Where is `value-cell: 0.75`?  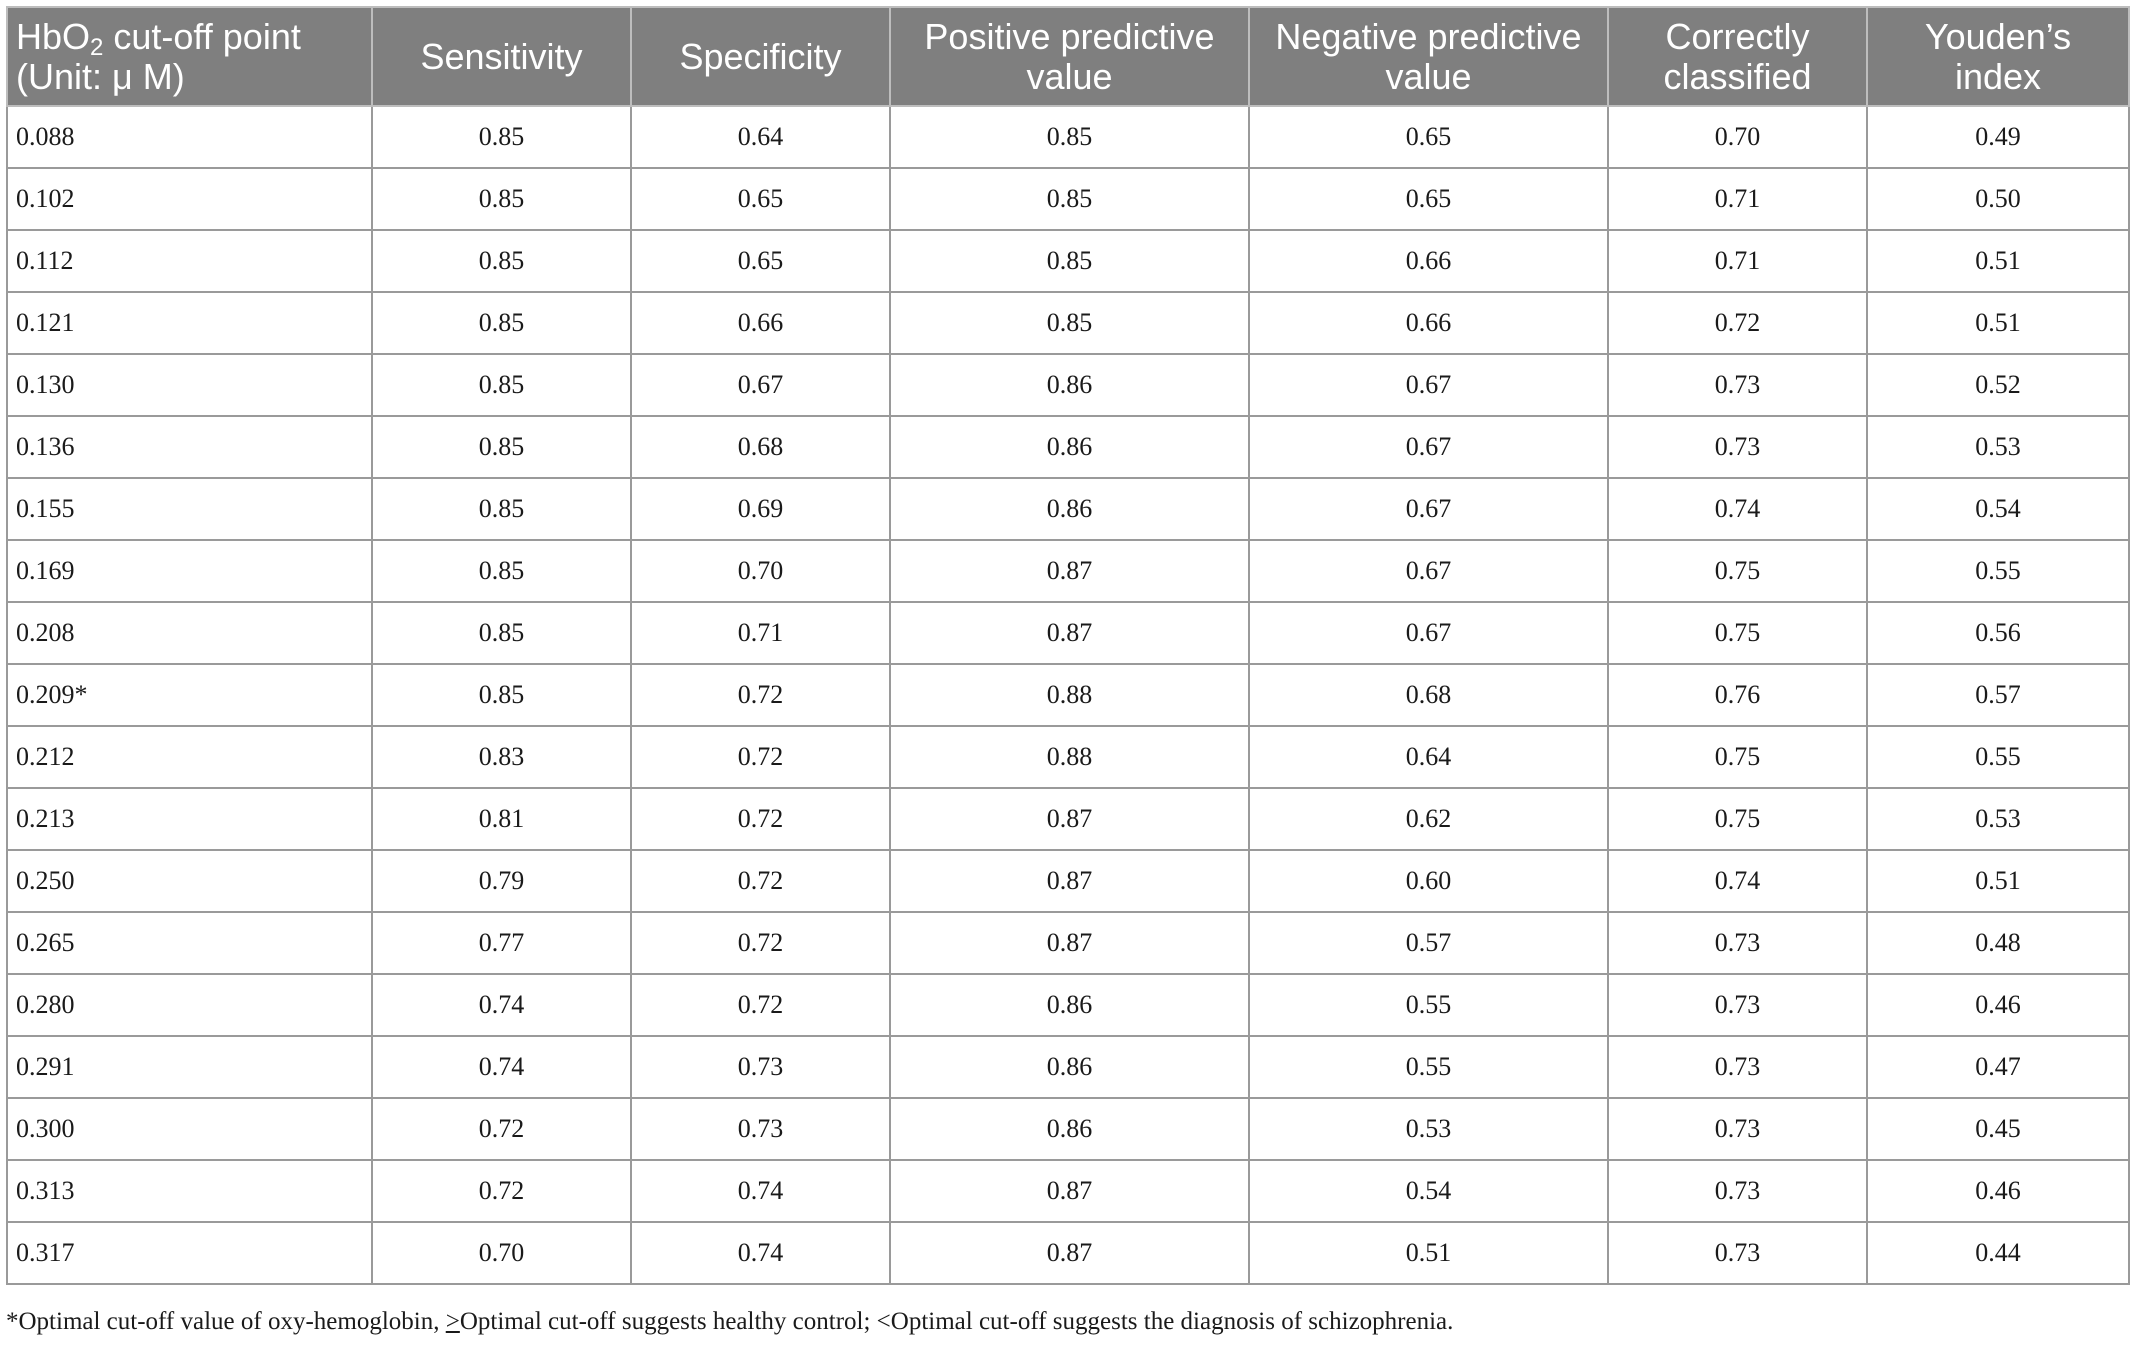 value-cell: 0.75 is located at coordinates (1737, 571).